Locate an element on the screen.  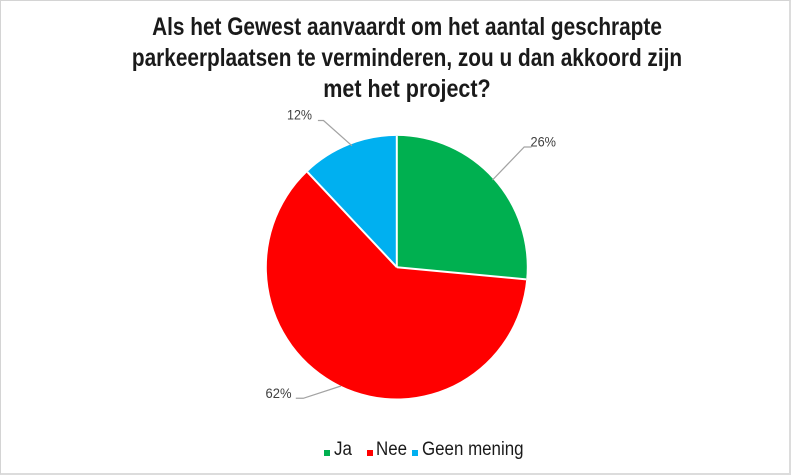
svg-text: 12% is located at coordinates (299, 115).